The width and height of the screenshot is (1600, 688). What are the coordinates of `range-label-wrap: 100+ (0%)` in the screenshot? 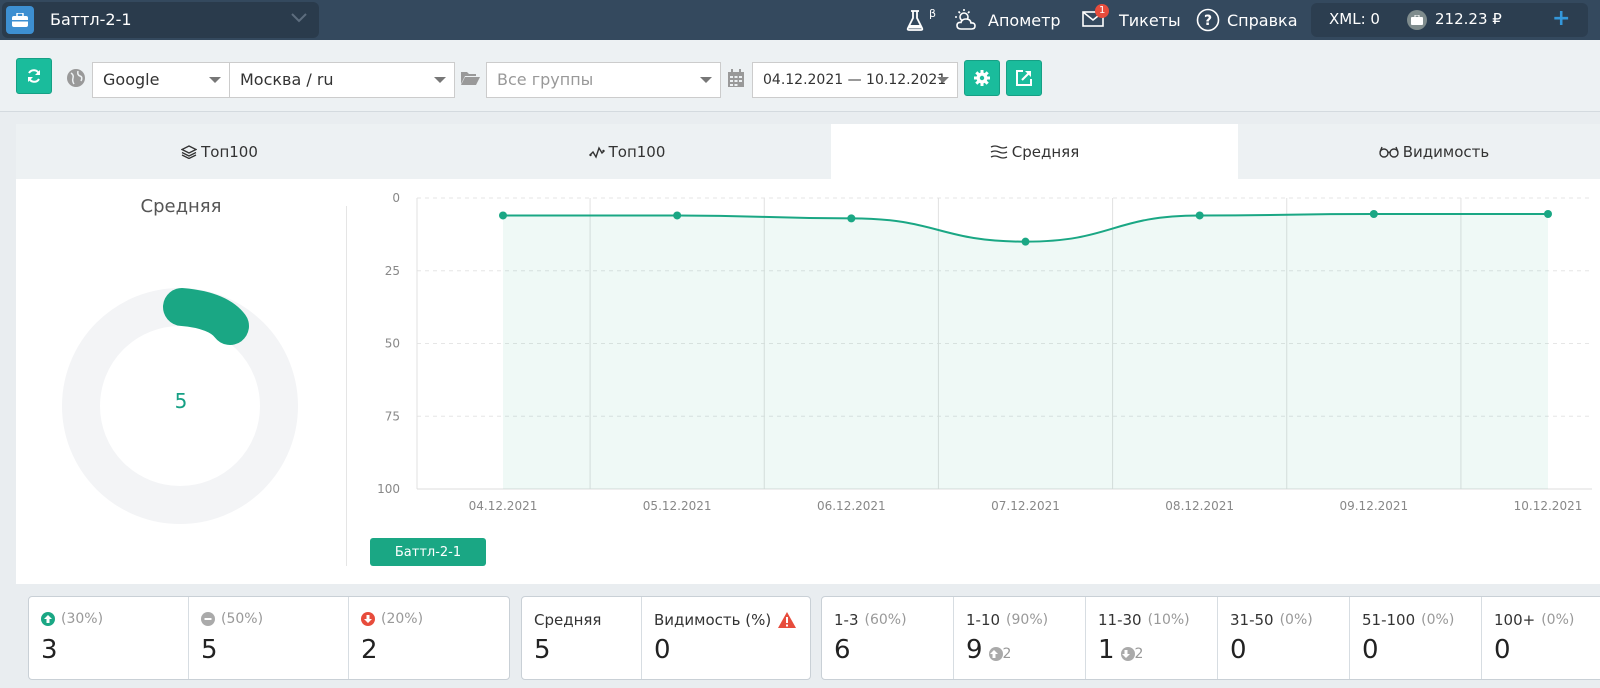 It's located at (1534, 620).